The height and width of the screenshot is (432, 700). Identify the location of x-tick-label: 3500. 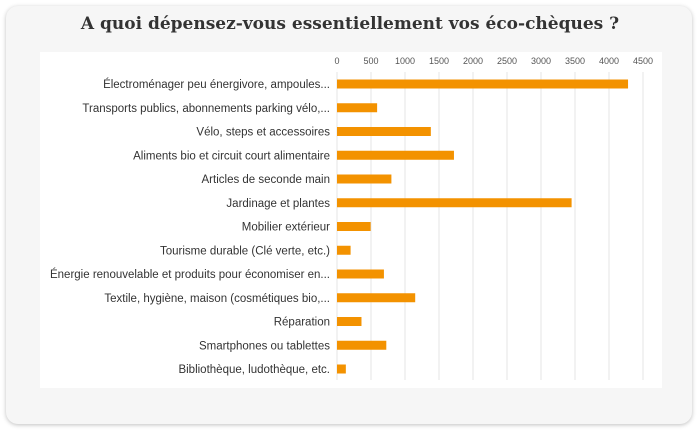
(575, 61).